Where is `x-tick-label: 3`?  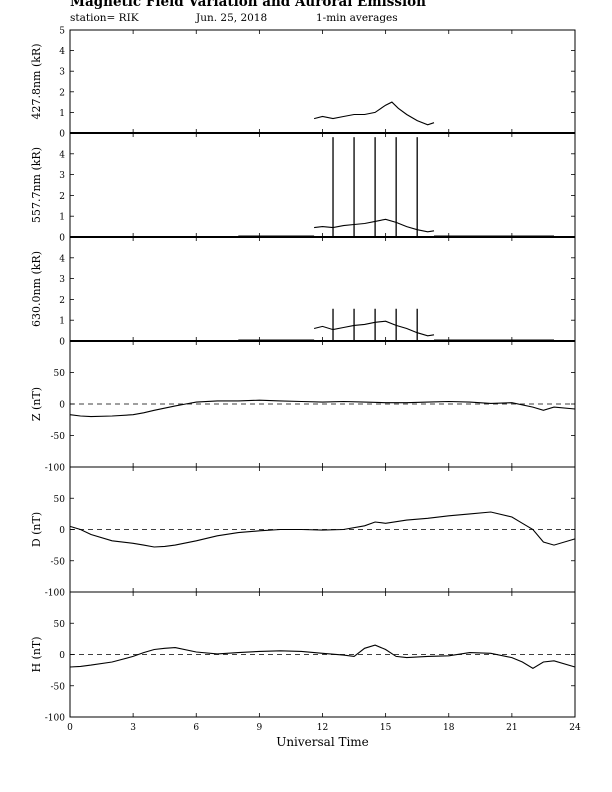 x-tick-label: 3 is located at coordinates (133, 728).